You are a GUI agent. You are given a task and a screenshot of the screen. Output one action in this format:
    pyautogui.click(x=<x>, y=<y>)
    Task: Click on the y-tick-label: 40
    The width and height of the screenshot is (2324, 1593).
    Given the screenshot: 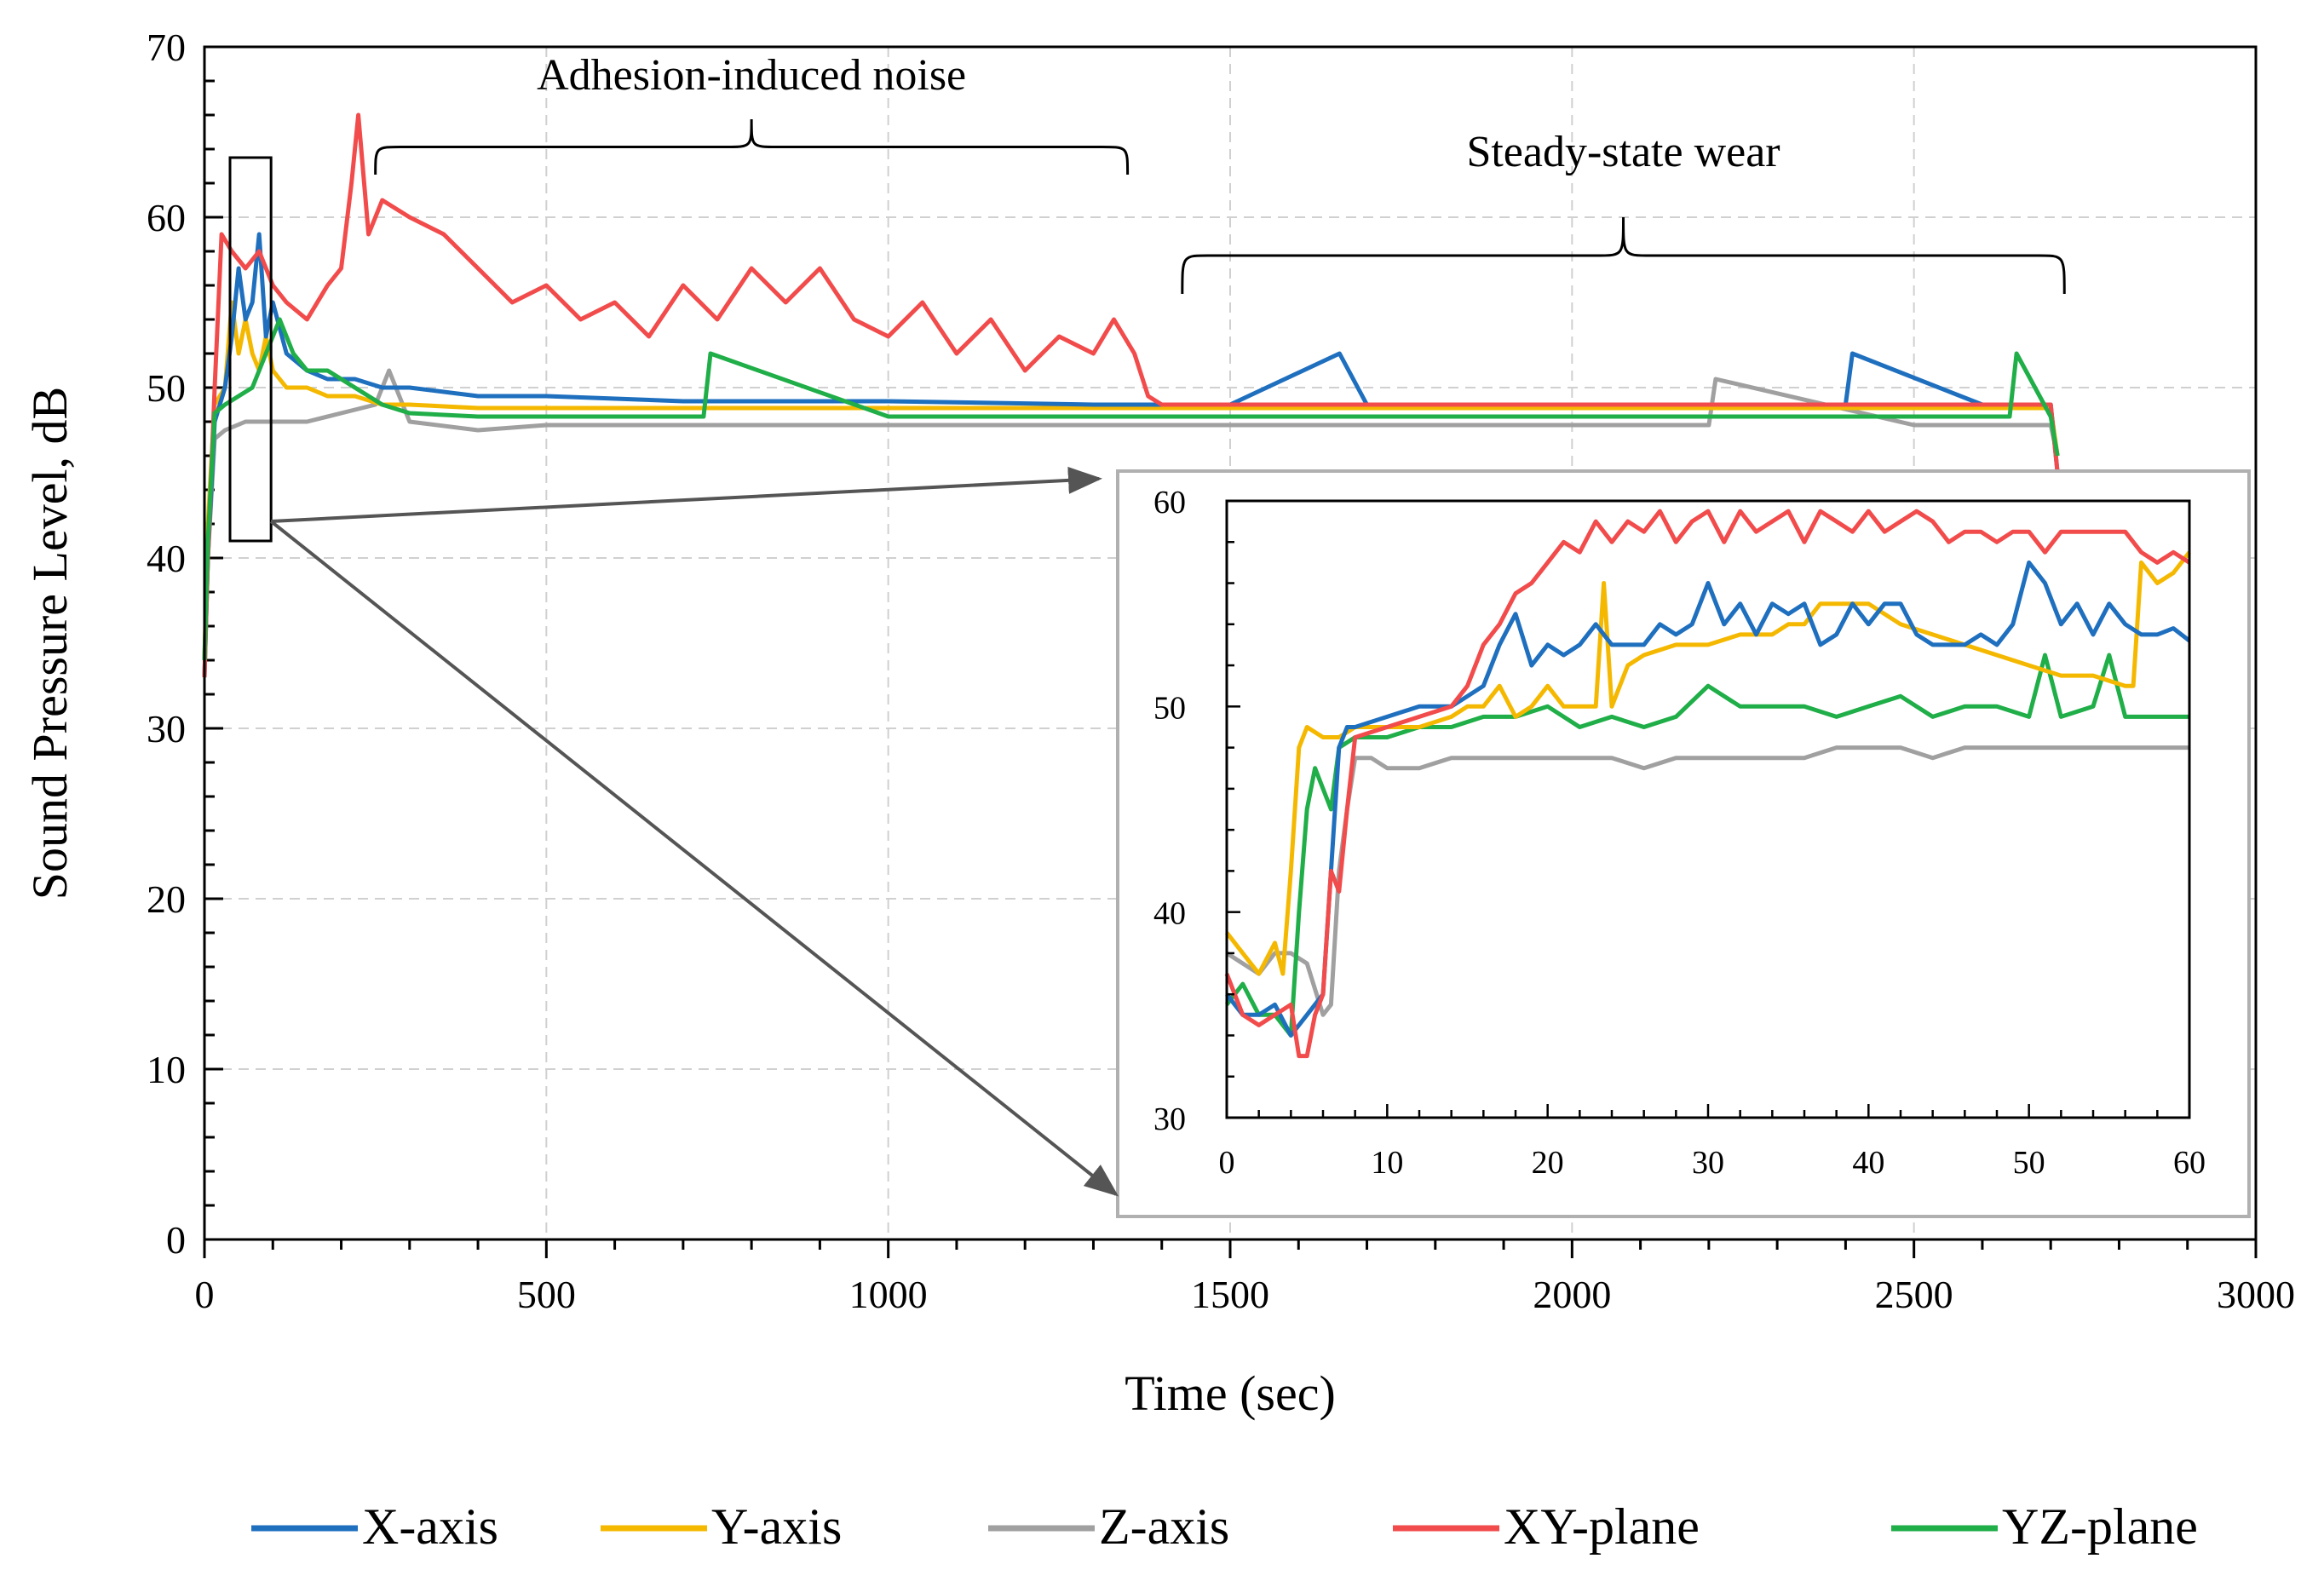 What is the action you would take?
    pyautogui.click(x=166, y=559)
    